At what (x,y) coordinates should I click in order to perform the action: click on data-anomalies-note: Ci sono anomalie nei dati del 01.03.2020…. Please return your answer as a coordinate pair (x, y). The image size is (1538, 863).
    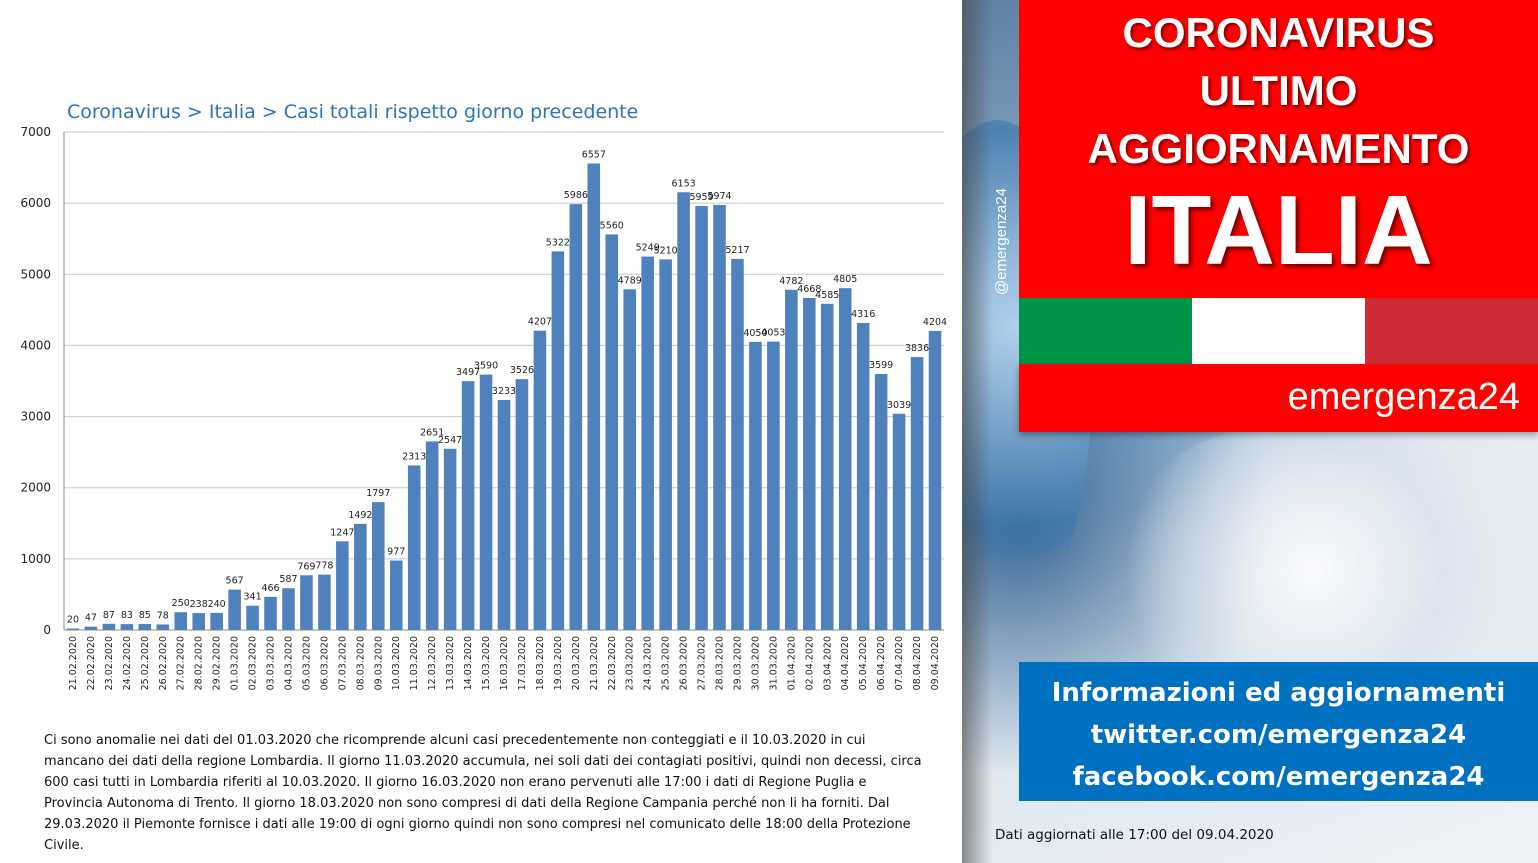
    Looking at the image, I should click on (483, 793).